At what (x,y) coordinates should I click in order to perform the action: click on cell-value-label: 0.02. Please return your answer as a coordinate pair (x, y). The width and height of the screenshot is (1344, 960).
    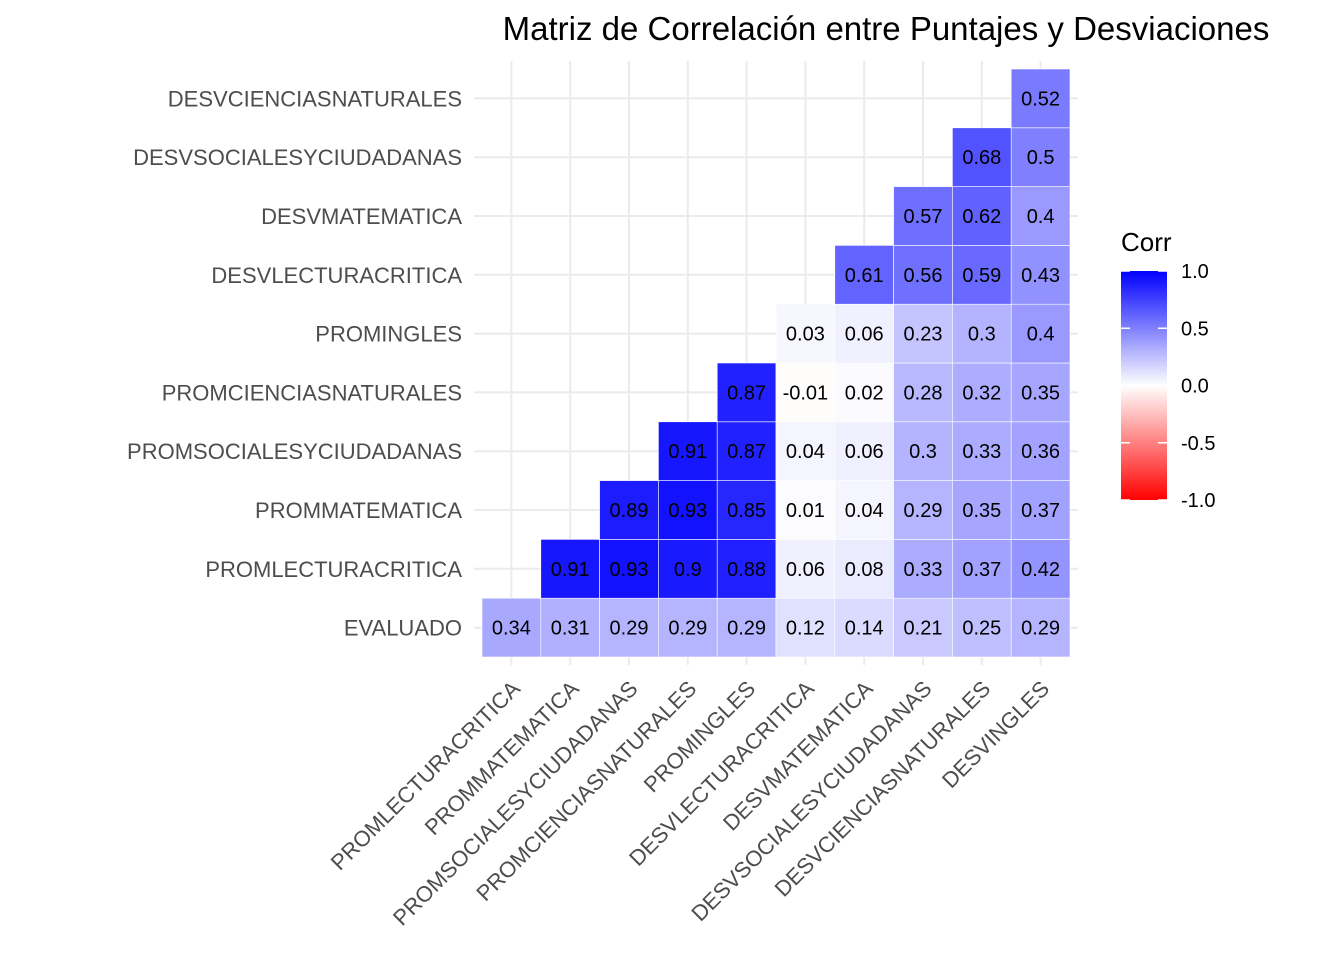
    Looking at the image, I should click on (864, 393).